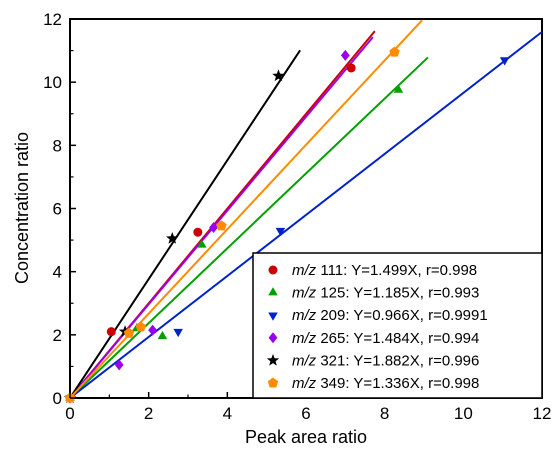  I want to click on x-tick-label: 2, so click(148, 413).